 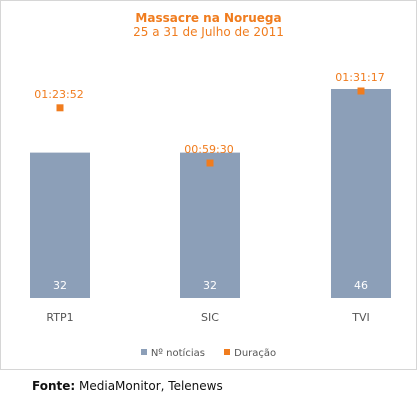 I want to click on bar-value-label-tvi: 46, so click(x=361, y=285).